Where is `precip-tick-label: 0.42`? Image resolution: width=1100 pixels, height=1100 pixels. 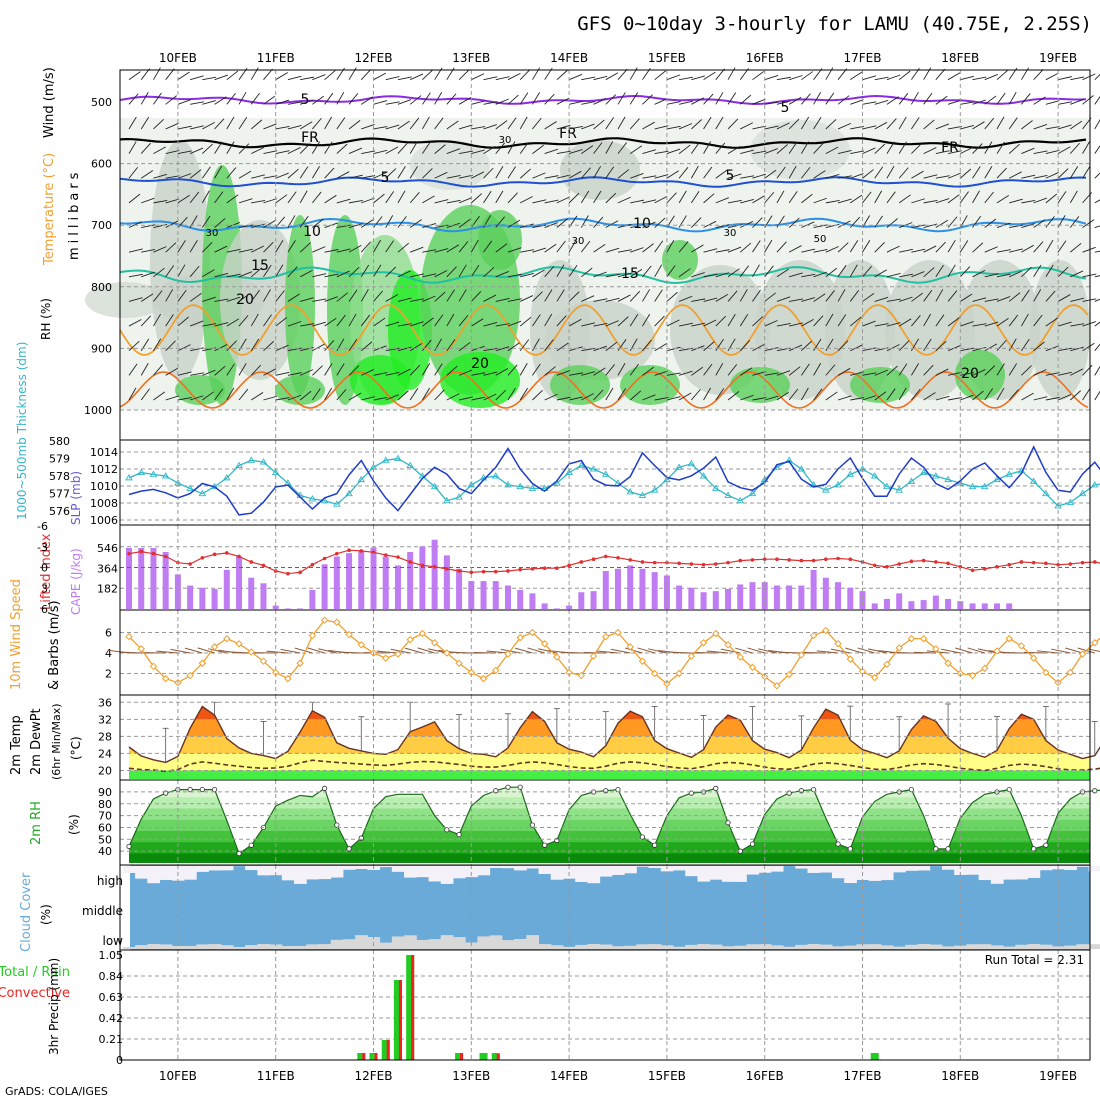
precip-tick-label: 0.42 is located at coordinates (111, 1018).